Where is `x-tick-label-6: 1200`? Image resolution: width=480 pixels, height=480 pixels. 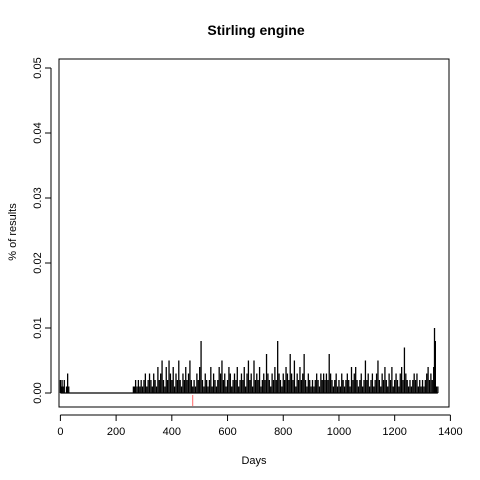 x-tick-label-6: 1200 is located at coordinates (394, 432).